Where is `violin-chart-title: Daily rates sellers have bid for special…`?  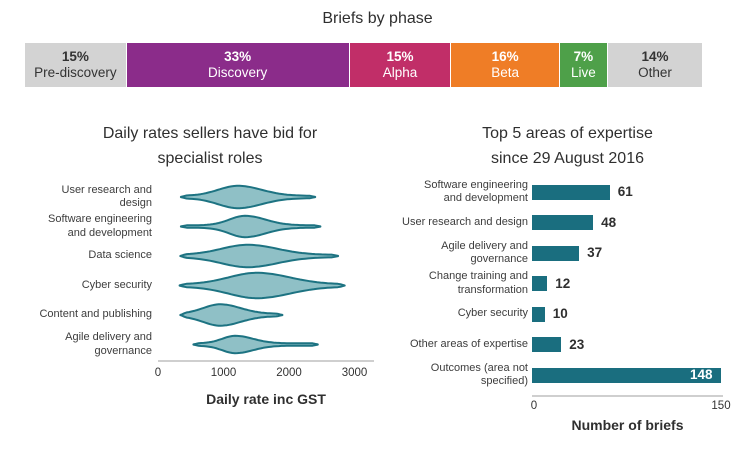
violin-chart-title: Daily rates sellers have bid for special… is located at coordinates (210, 146).